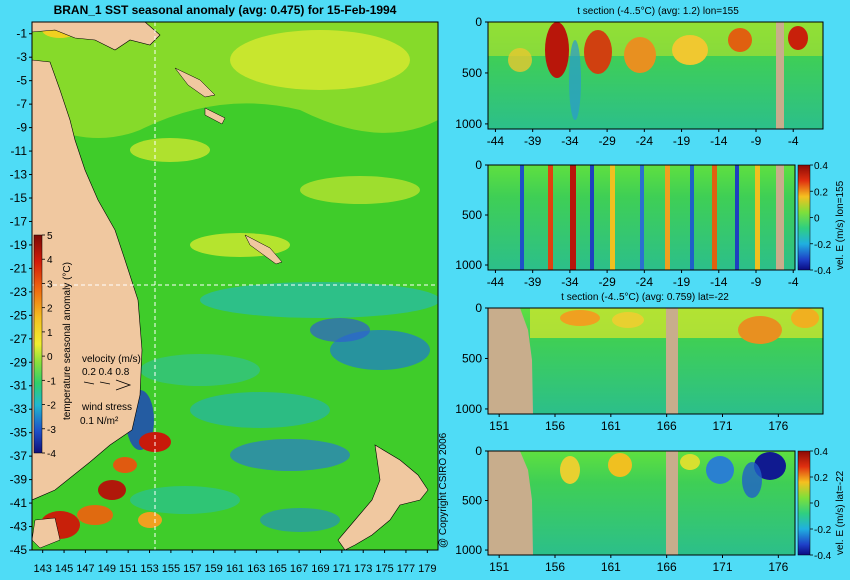 The height and width of the screenshot is (580, 850). I want to click on sst-colorbar-tick-label: 1, so click(50, 333).